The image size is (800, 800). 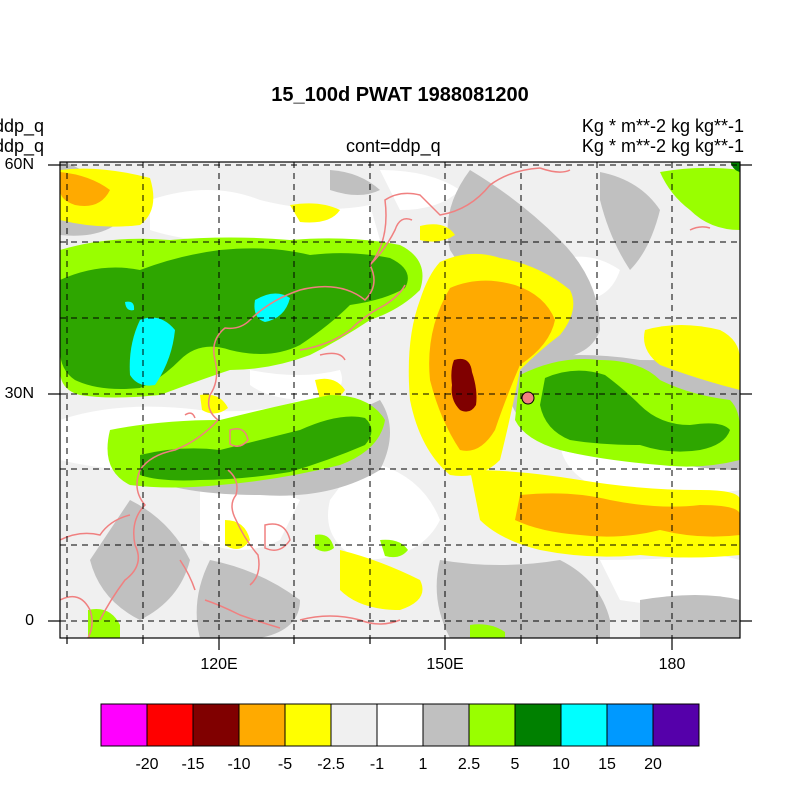 What do you see at coordinates (331, 764) in the screenshot?
I see `colorbar-tick-label: -2.5` at bounding box center [331, 764].